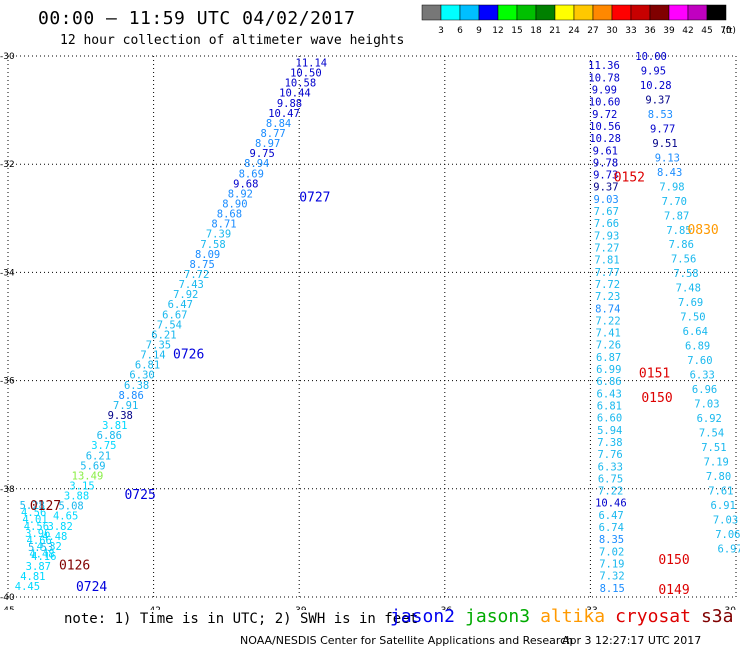  Describe the element at coordinates (611, 552) in the screenshot. I see `wave-height-value: 7.02` at that location.